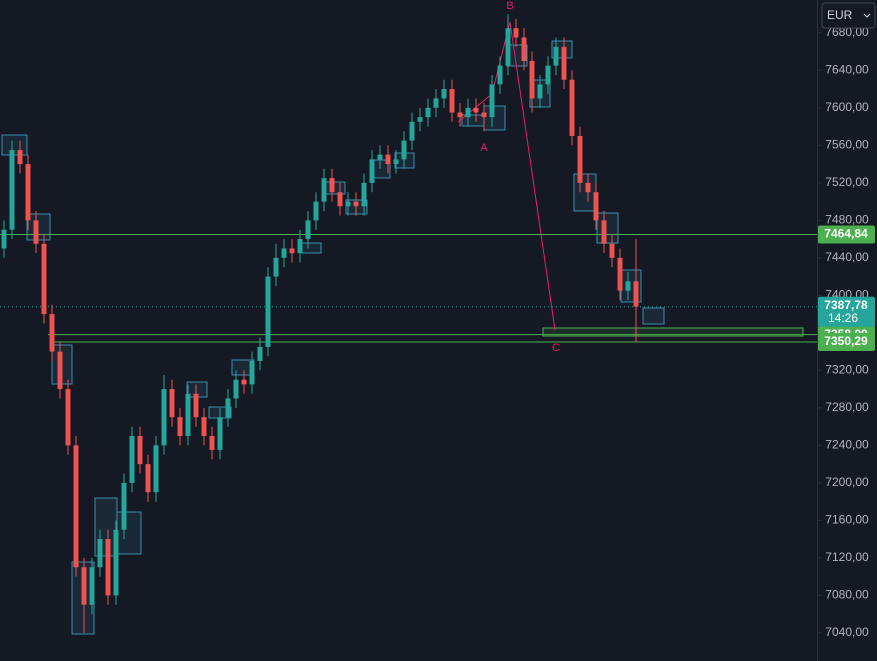 Image resolution: width=877 pixels, height=661 pixels. Describe the element at coordinates (847, 257) in the screenshot. I see `y-tick-label: 7440,00` at that location.